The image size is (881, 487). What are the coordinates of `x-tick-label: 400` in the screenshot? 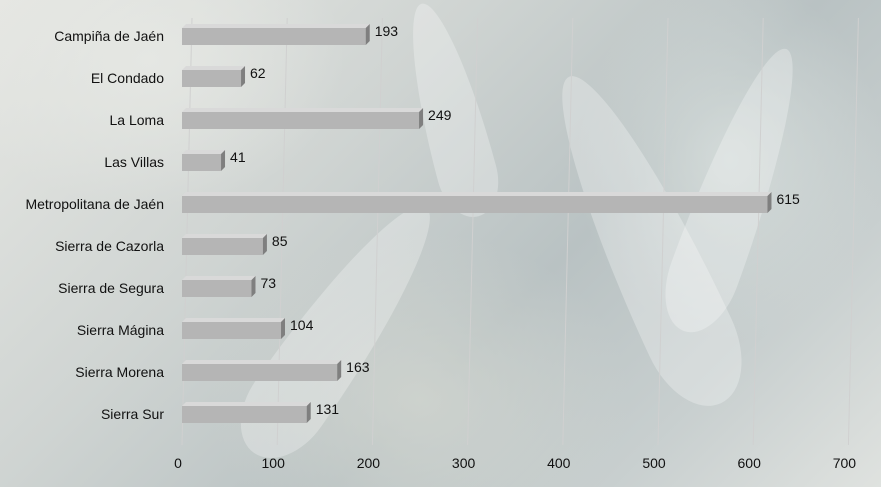 It's located at (559, 463).